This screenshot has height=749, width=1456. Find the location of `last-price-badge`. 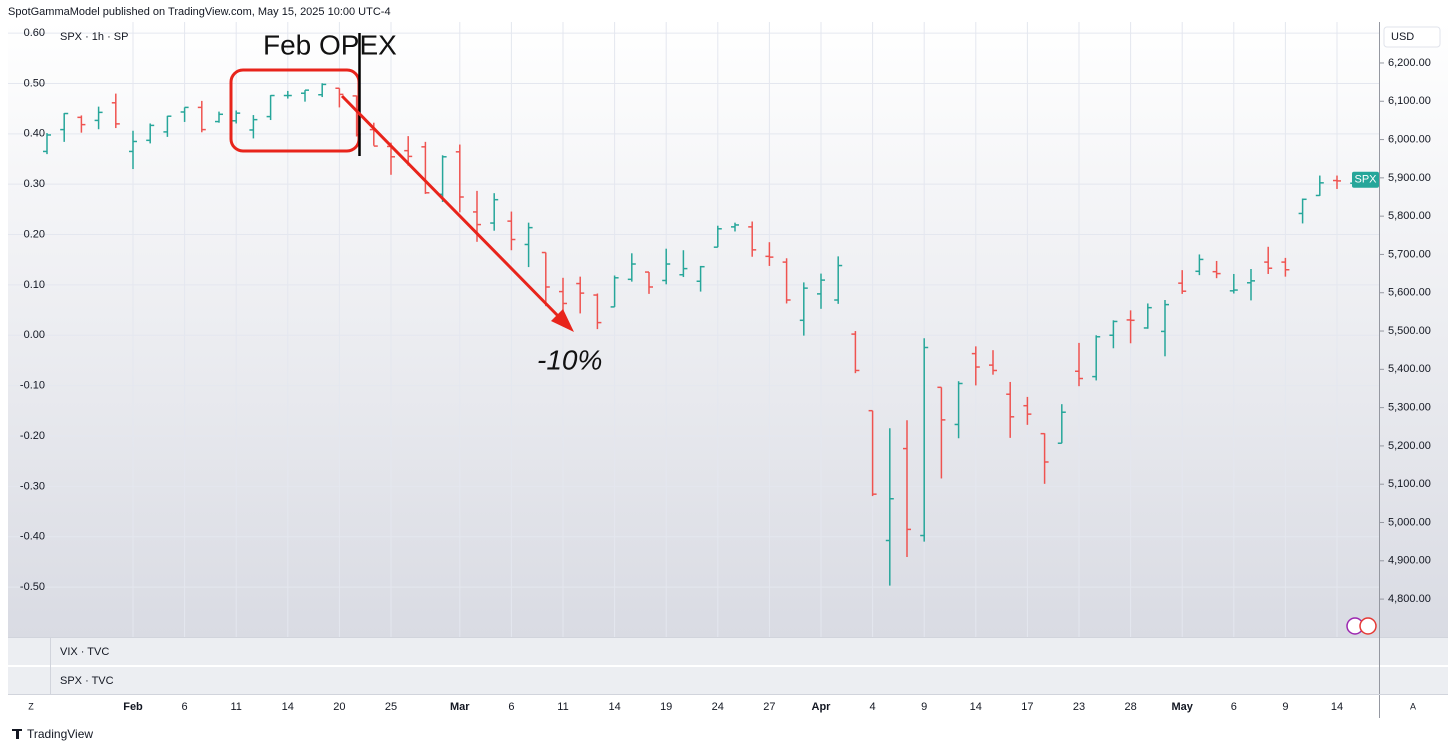

last-price-badge is located at coordinates (1365, 179).